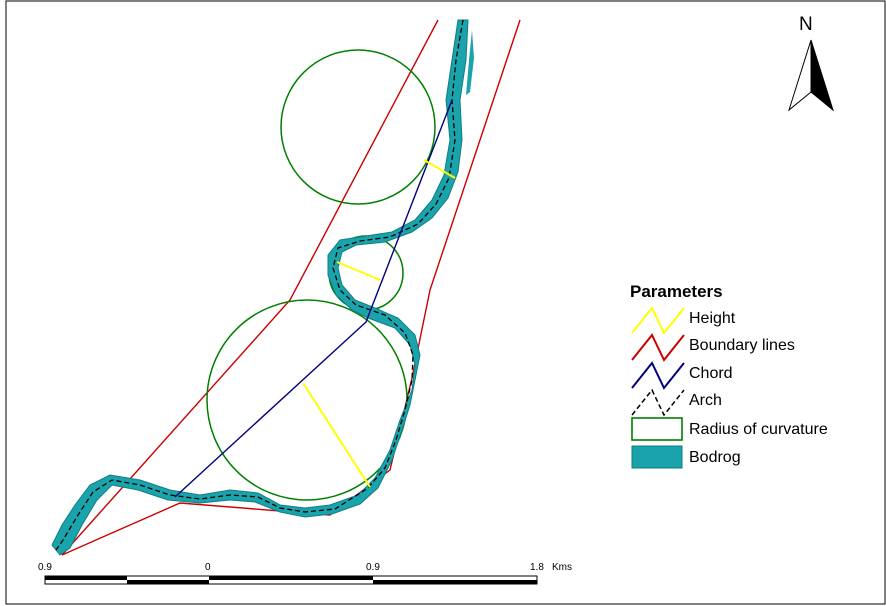 The image size is (886, 606). I want to click on radius-circle-upper, so click(358, 127).